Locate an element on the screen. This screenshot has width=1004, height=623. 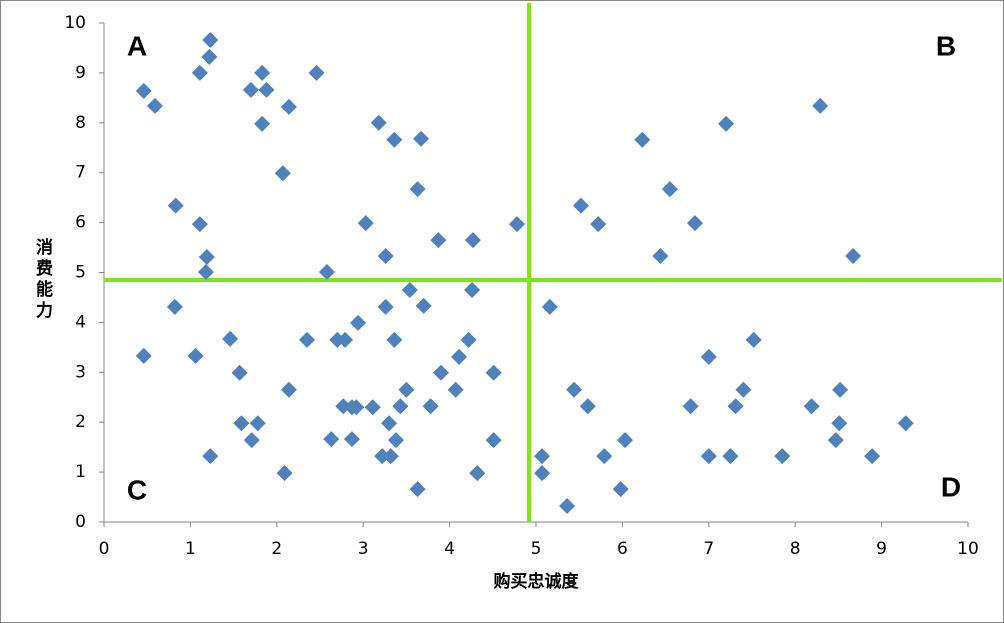
quadrant-label: B is located at coordinates (946, 45).